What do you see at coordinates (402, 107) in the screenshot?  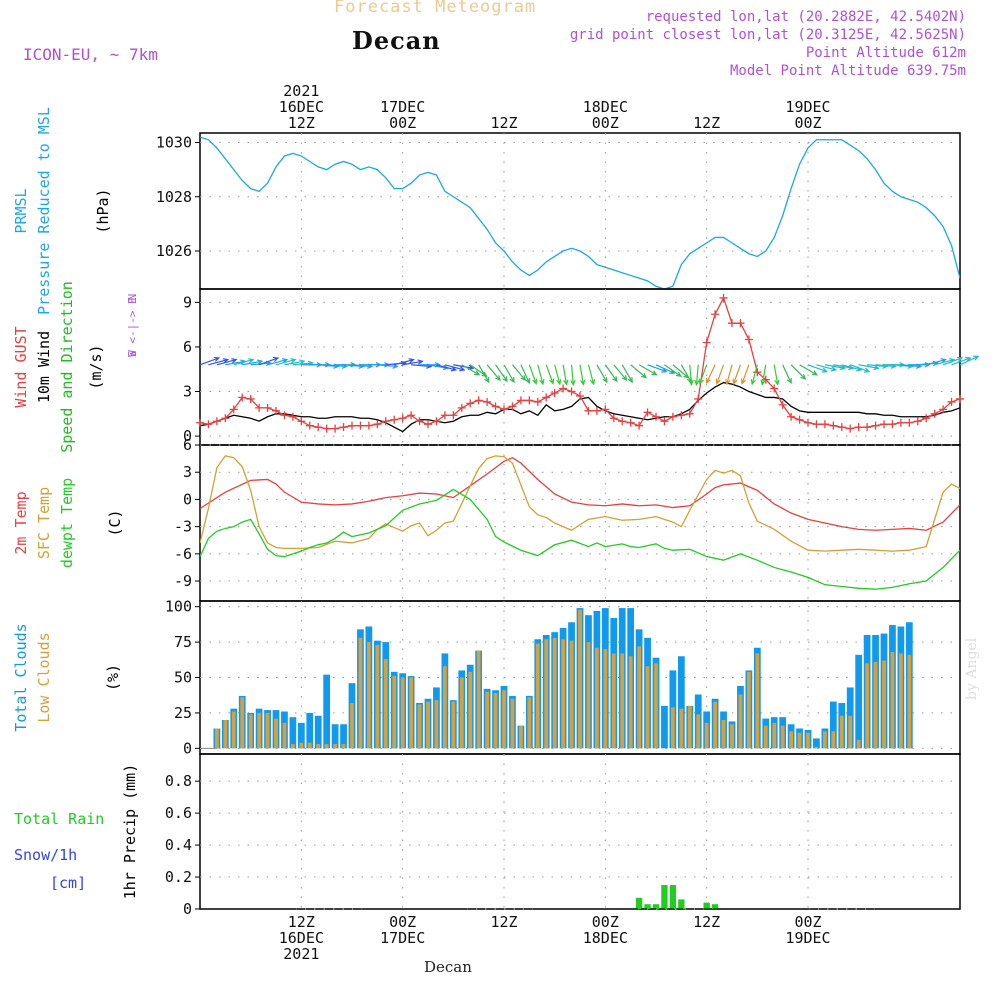 I see `top-time-label: 17DEC` at bounding box center [402, 107].